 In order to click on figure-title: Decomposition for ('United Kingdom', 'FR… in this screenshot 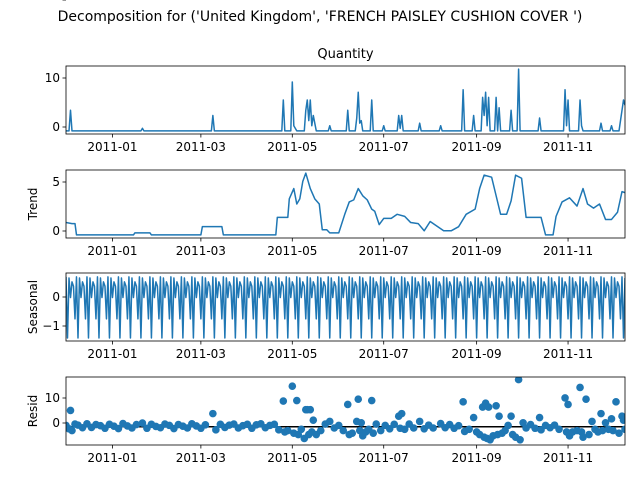, I will do `click(320, 17)`.